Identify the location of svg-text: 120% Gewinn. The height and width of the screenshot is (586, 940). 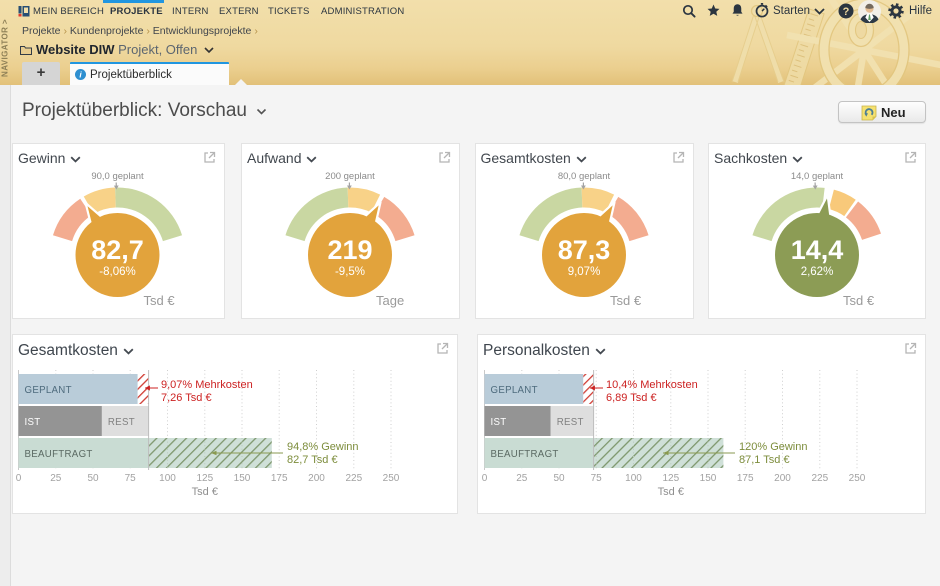
(773, 447).